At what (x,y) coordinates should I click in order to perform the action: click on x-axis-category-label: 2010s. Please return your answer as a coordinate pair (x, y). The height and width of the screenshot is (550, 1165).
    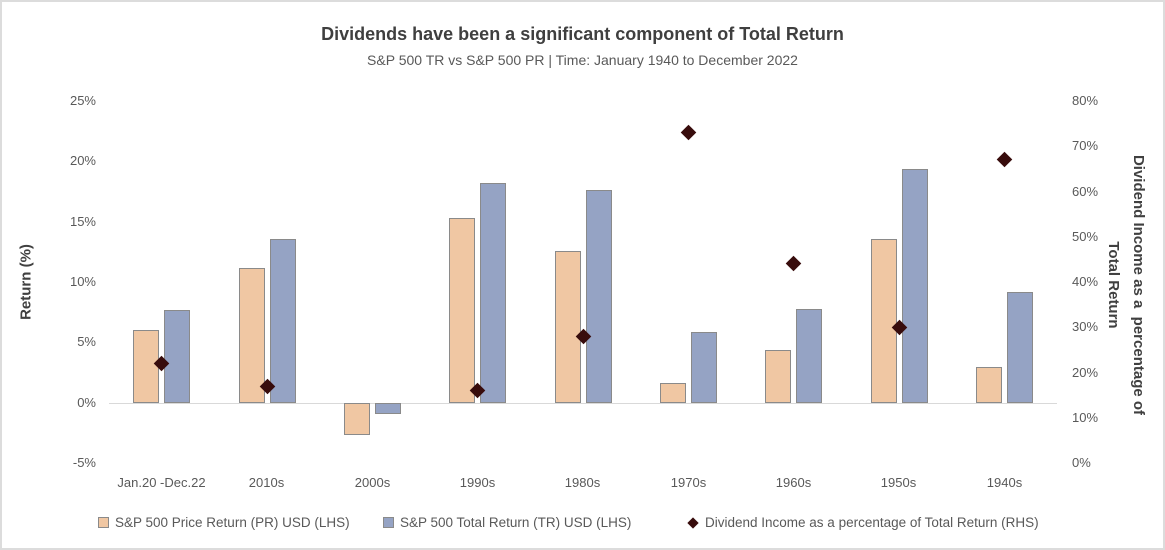
    Looking at the image, I should click on (266, 482).